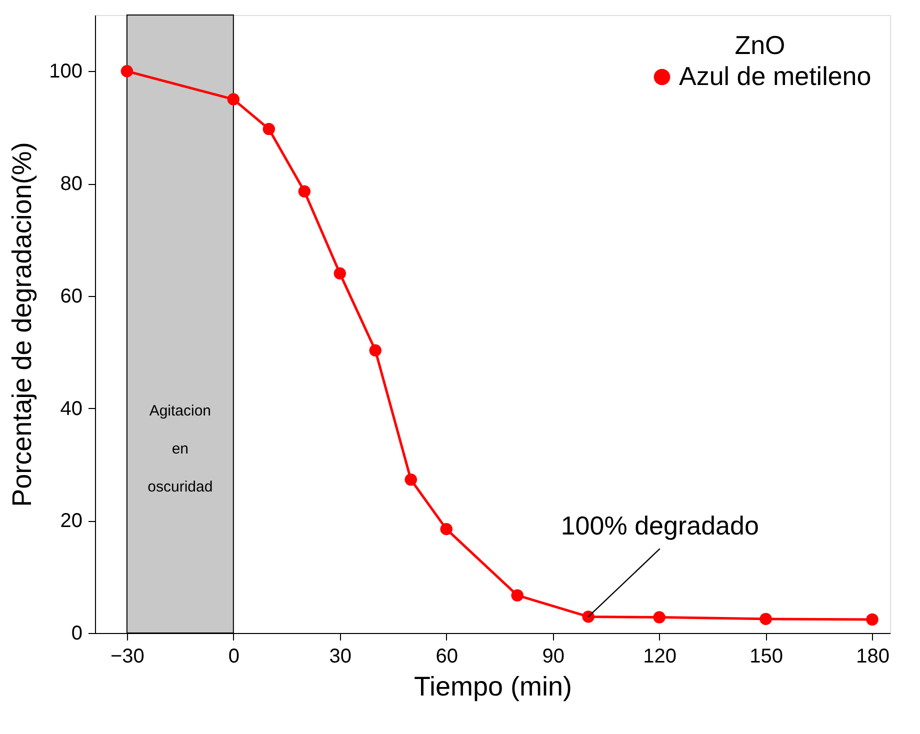 This screenshot has width=920, height=734. What do you see at coordinates (493, 687) in the screenshot?
I see `x-axis-title: Tiempo (min)` at bounding box center [493, 687].